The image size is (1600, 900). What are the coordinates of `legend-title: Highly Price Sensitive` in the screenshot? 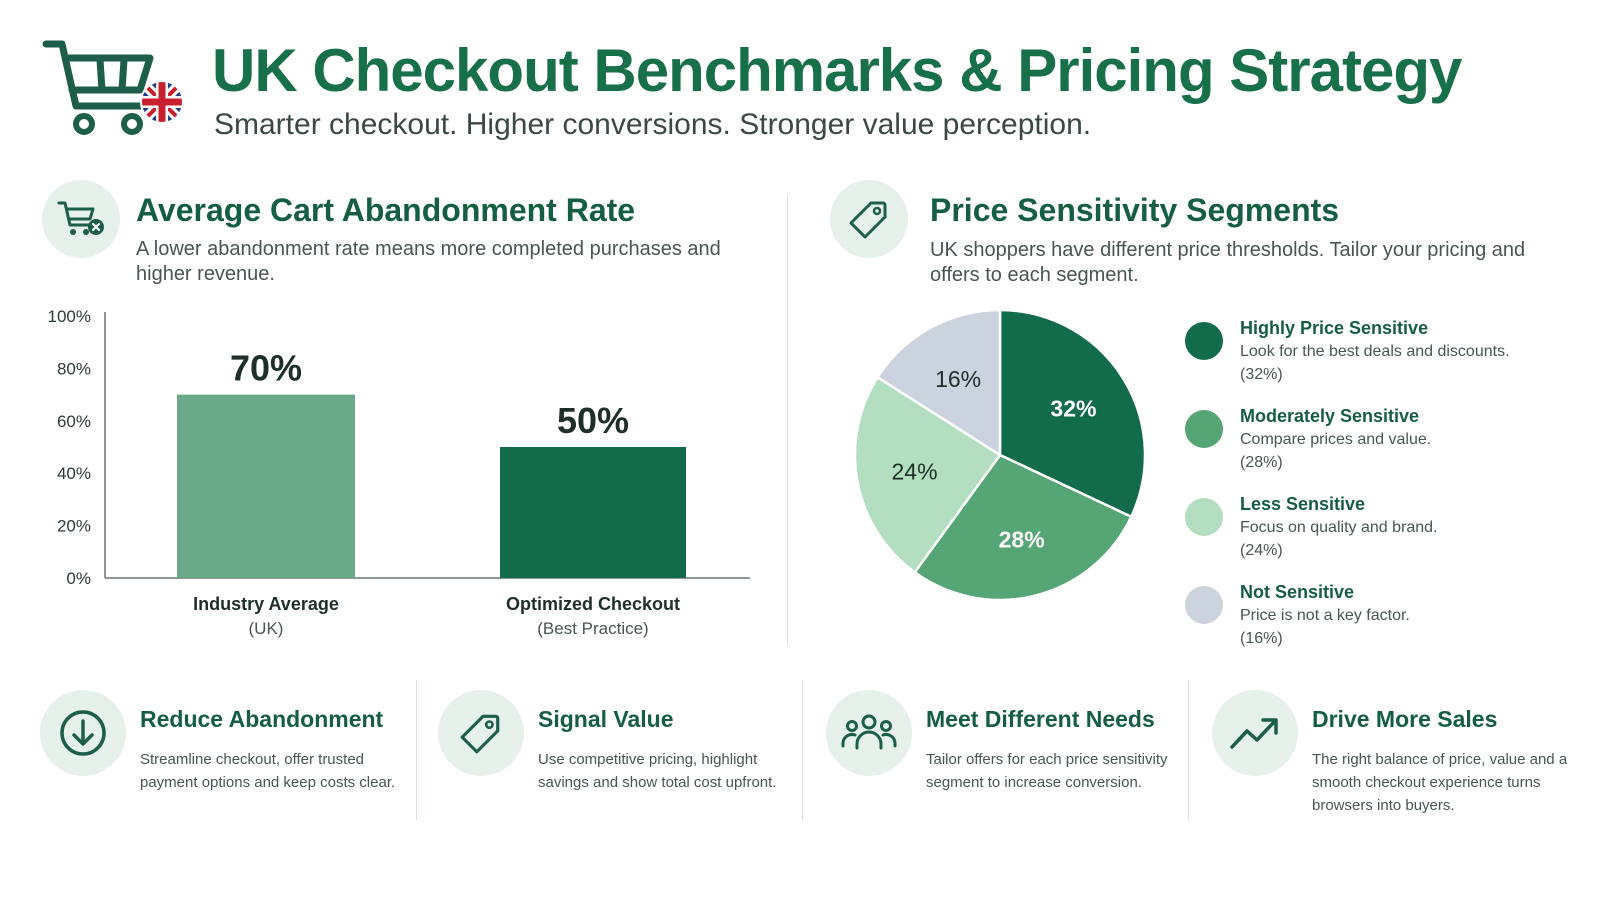 It's located at (1334, 328).